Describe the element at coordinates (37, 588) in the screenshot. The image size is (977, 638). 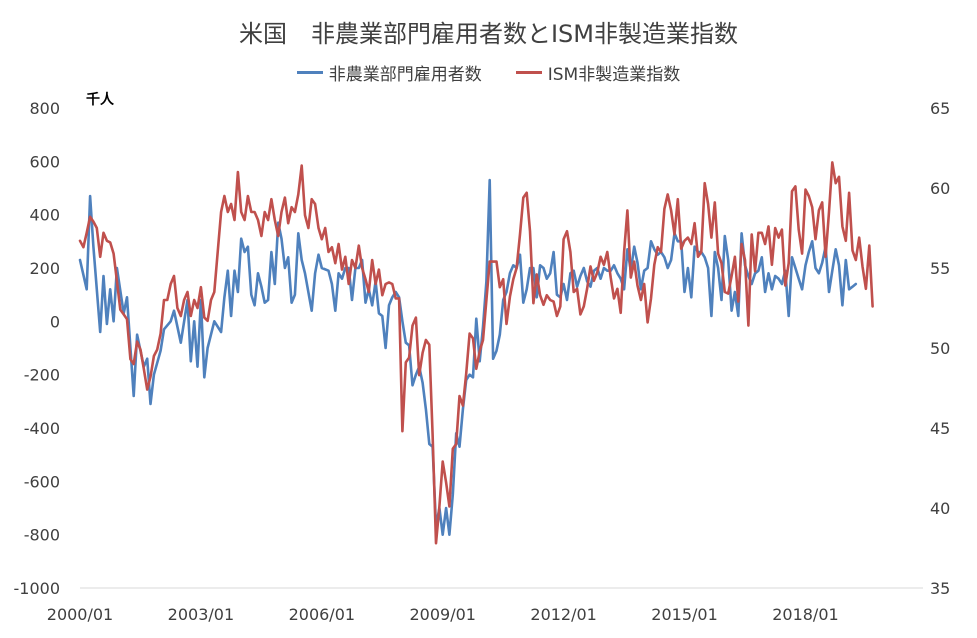
I see `y-left-tick-label: -1000` at that location.